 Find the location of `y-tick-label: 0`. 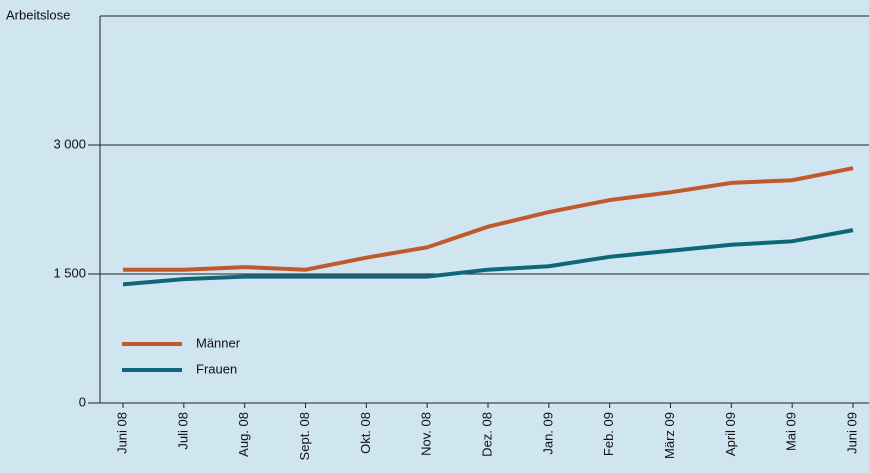

y-tick-label: 0 is located at coordinates (82, 401).